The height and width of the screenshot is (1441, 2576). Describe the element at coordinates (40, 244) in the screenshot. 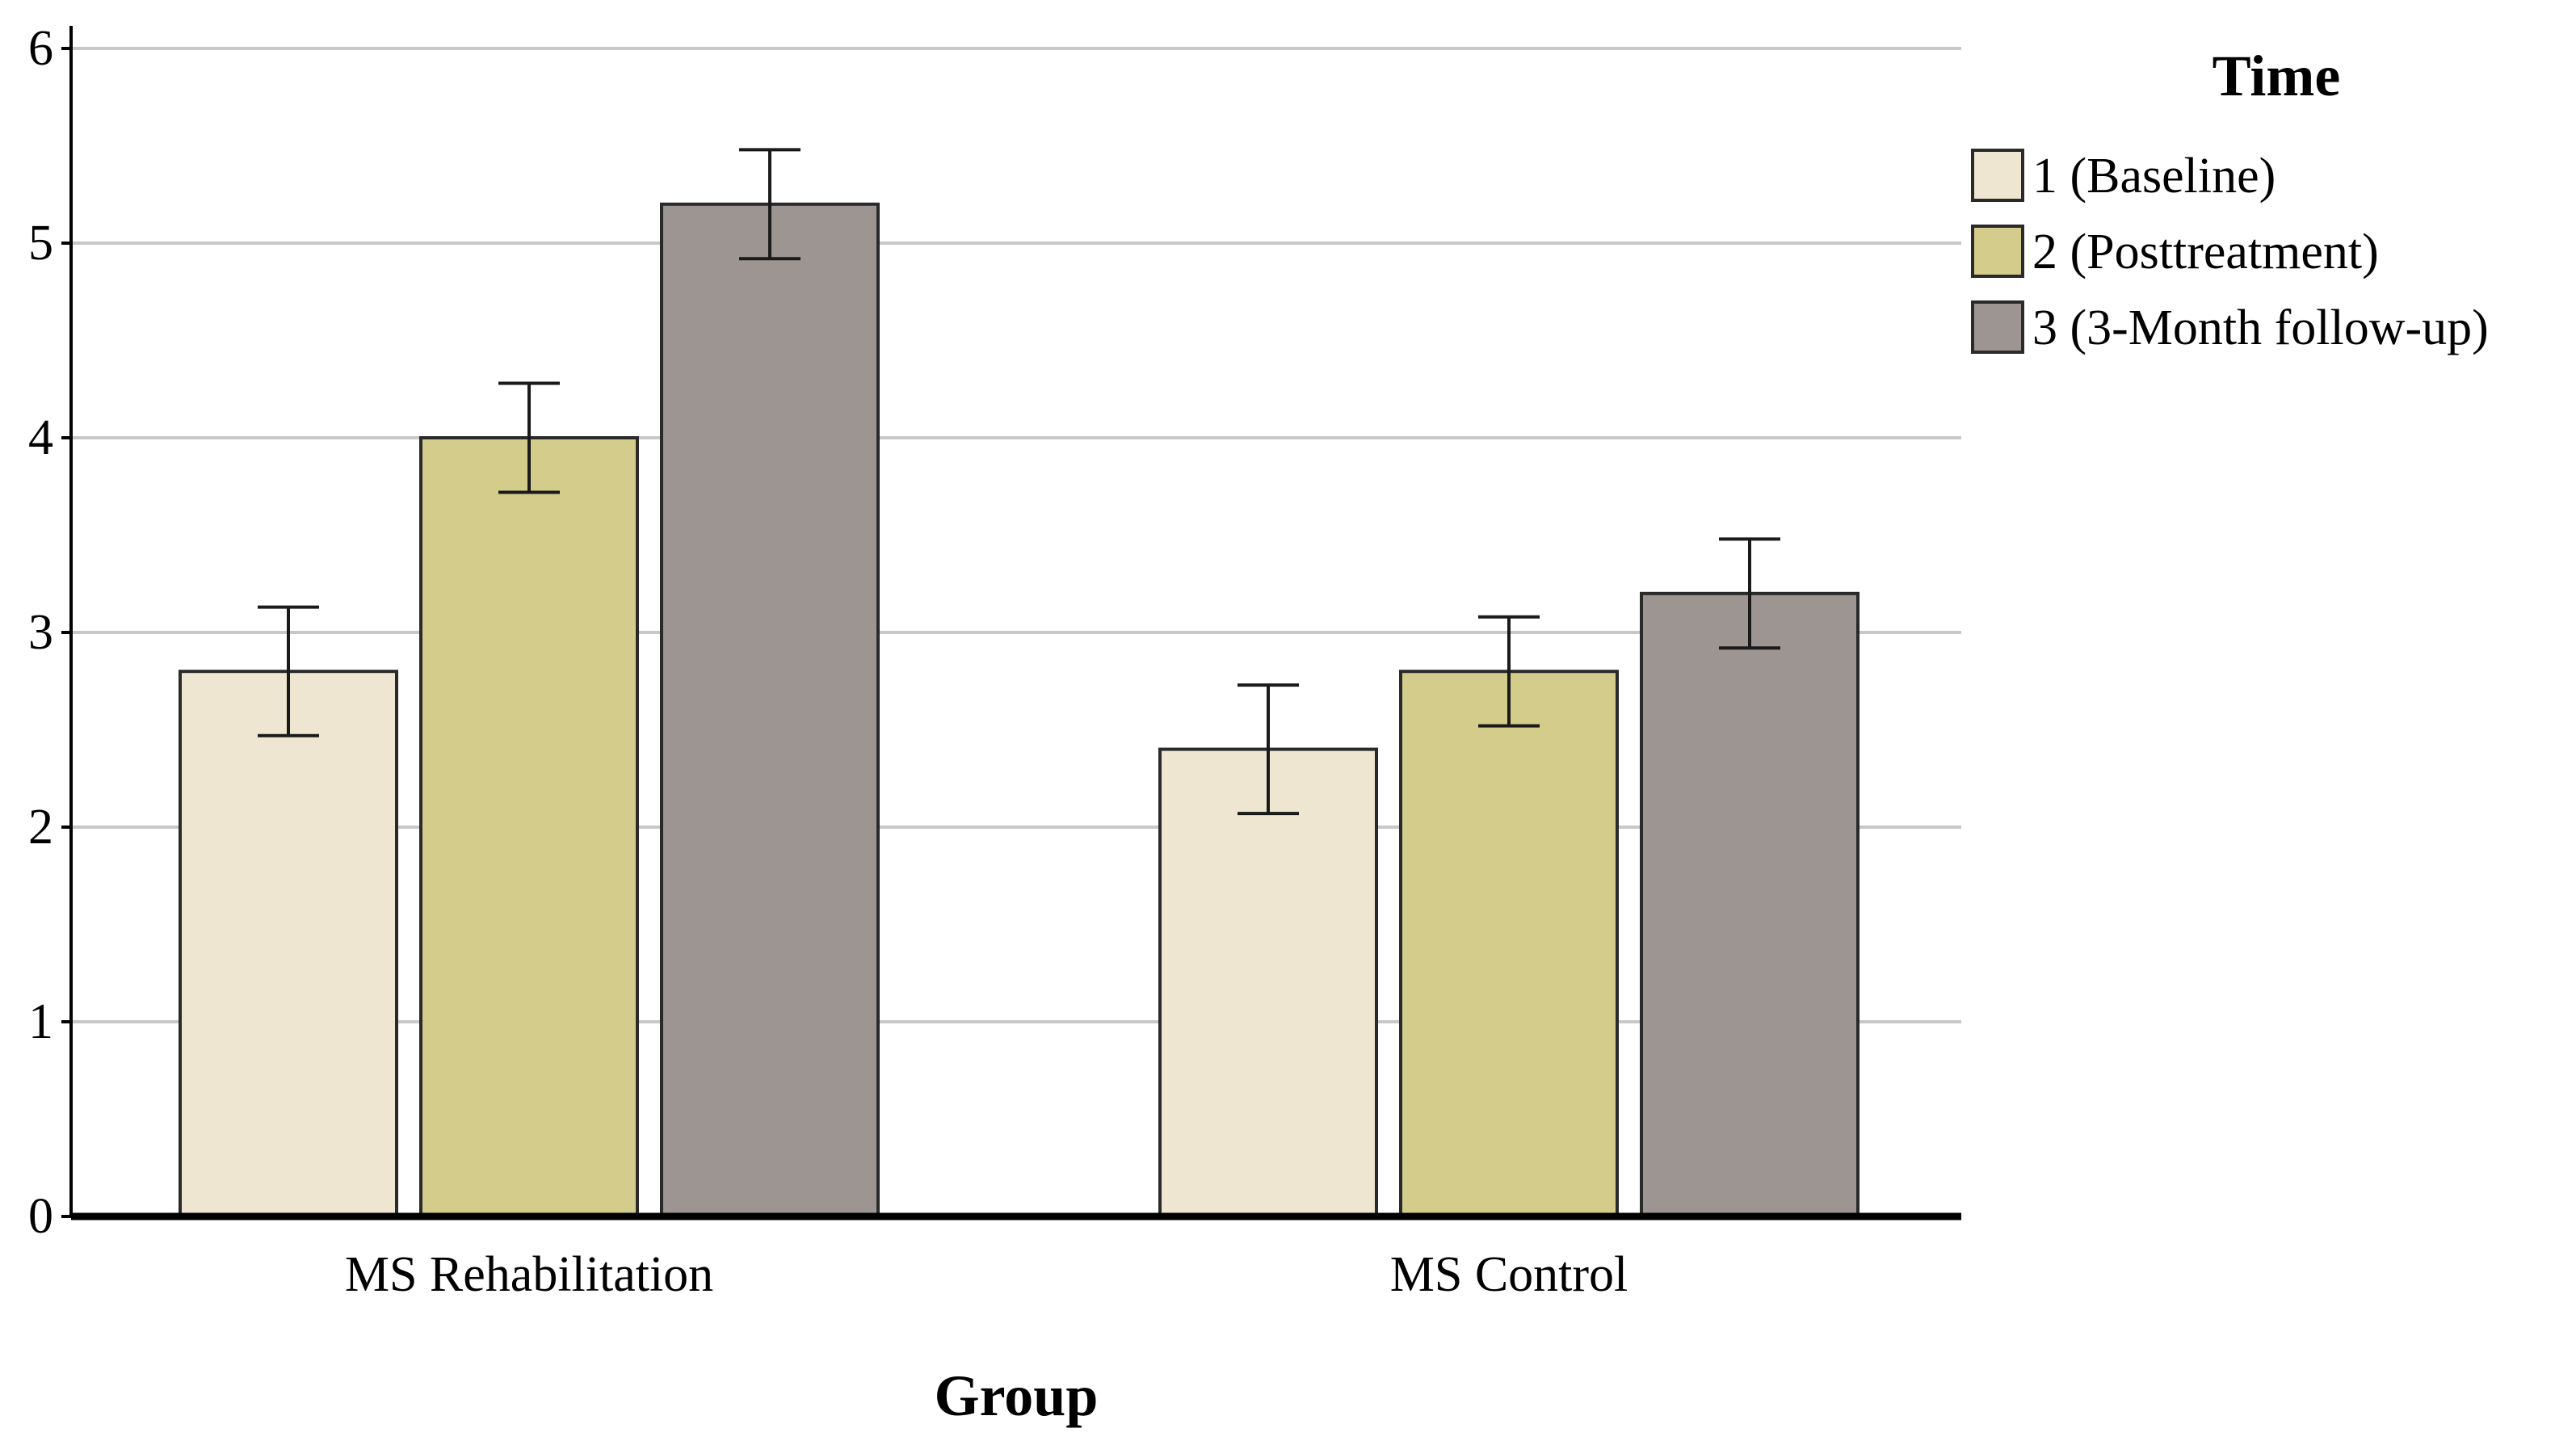

I see `y-tick-label: 5` at that location.